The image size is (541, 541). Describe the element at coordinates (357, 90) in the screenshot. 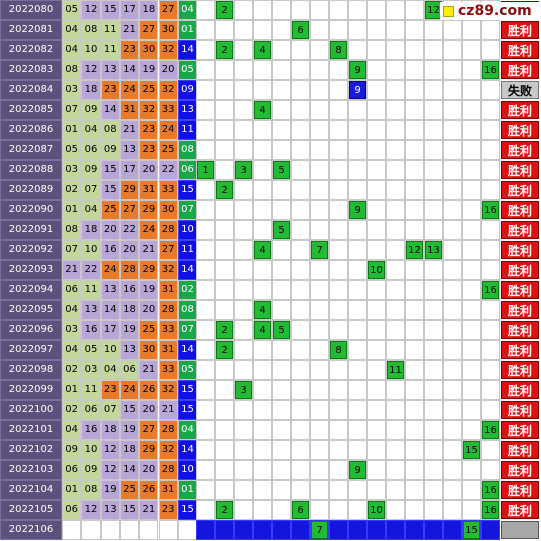

I see `hit-marker: 9` at that location.